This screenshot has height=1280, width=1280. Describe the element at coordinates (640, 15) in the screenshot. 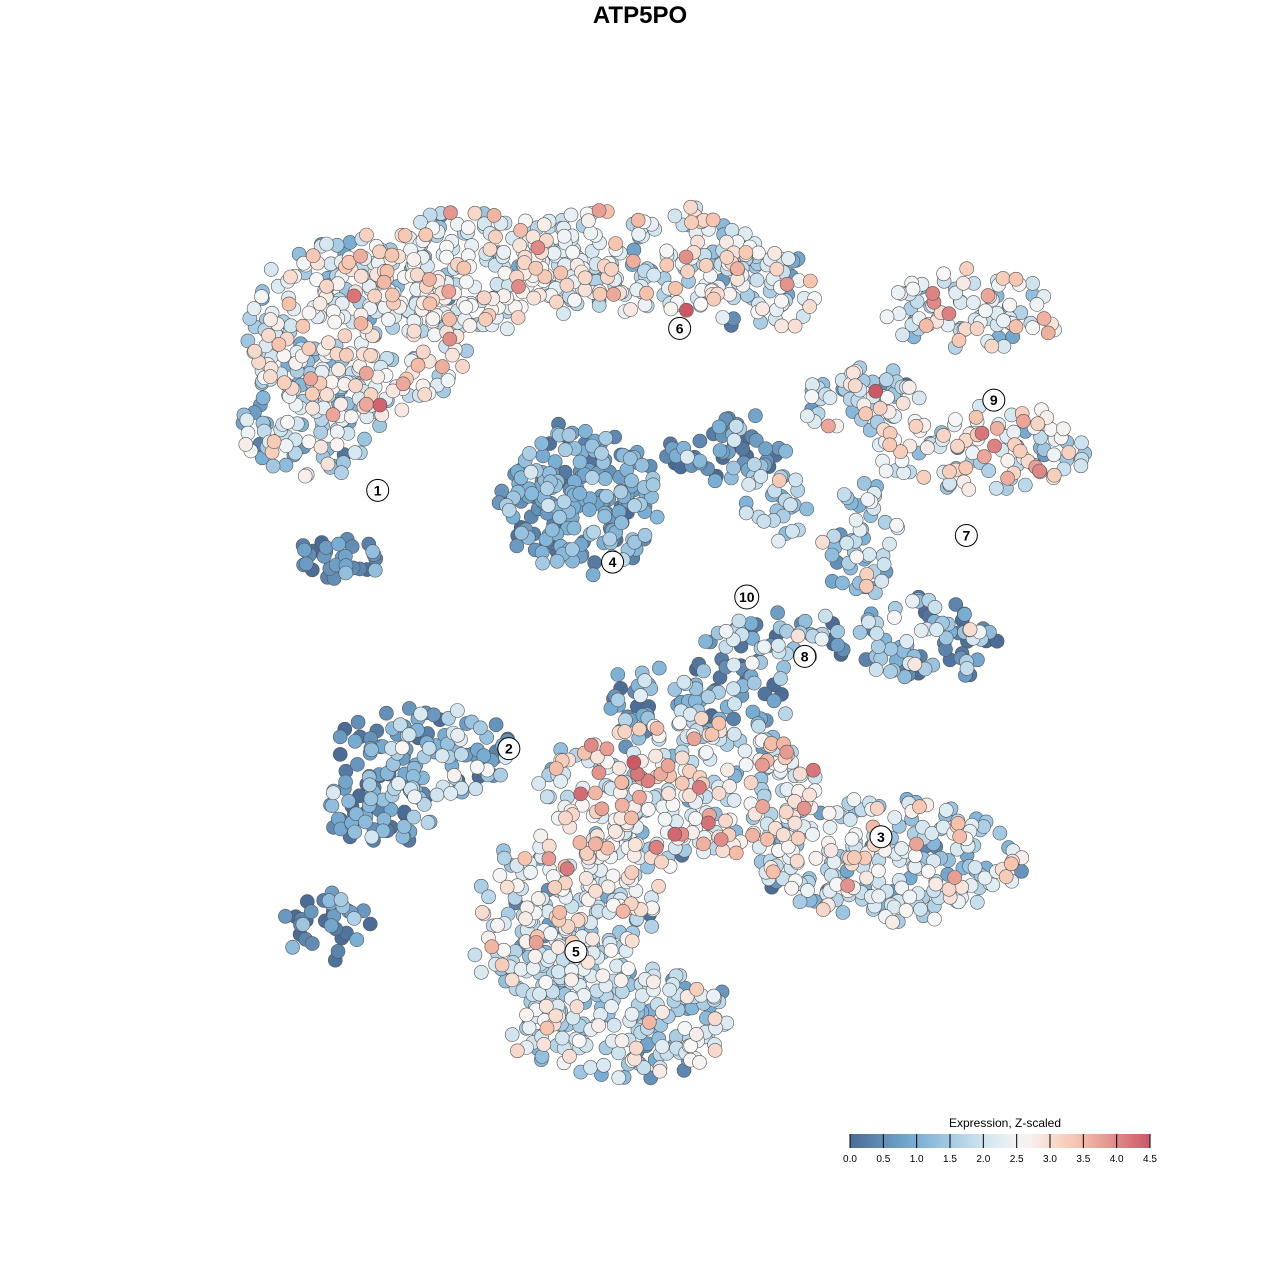

I see `chart-title: ATP5PO` at that location.